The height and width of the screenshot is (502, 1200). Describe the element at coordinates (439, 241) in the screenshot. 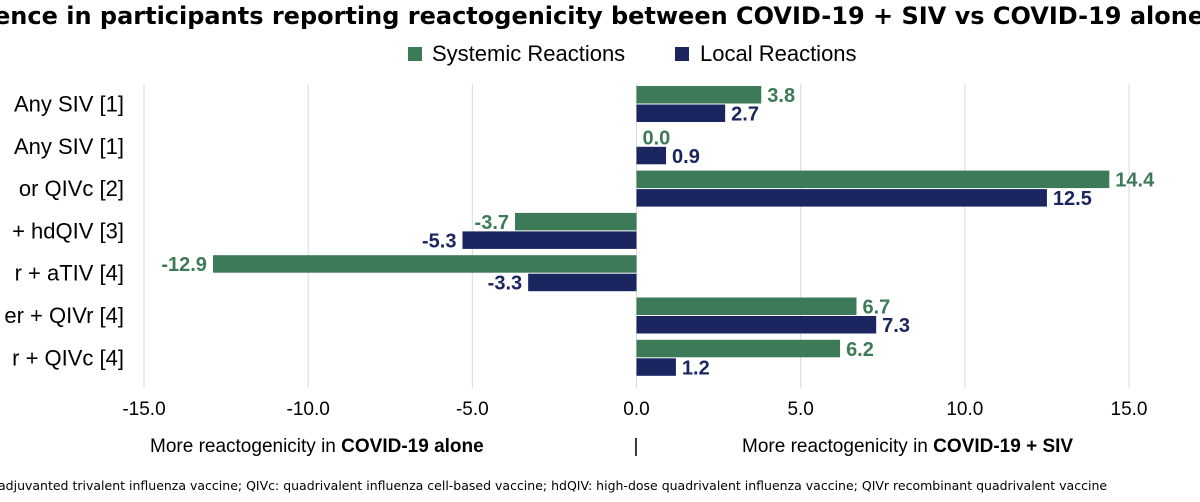

I see `data-label-local: -5.3` at that location.